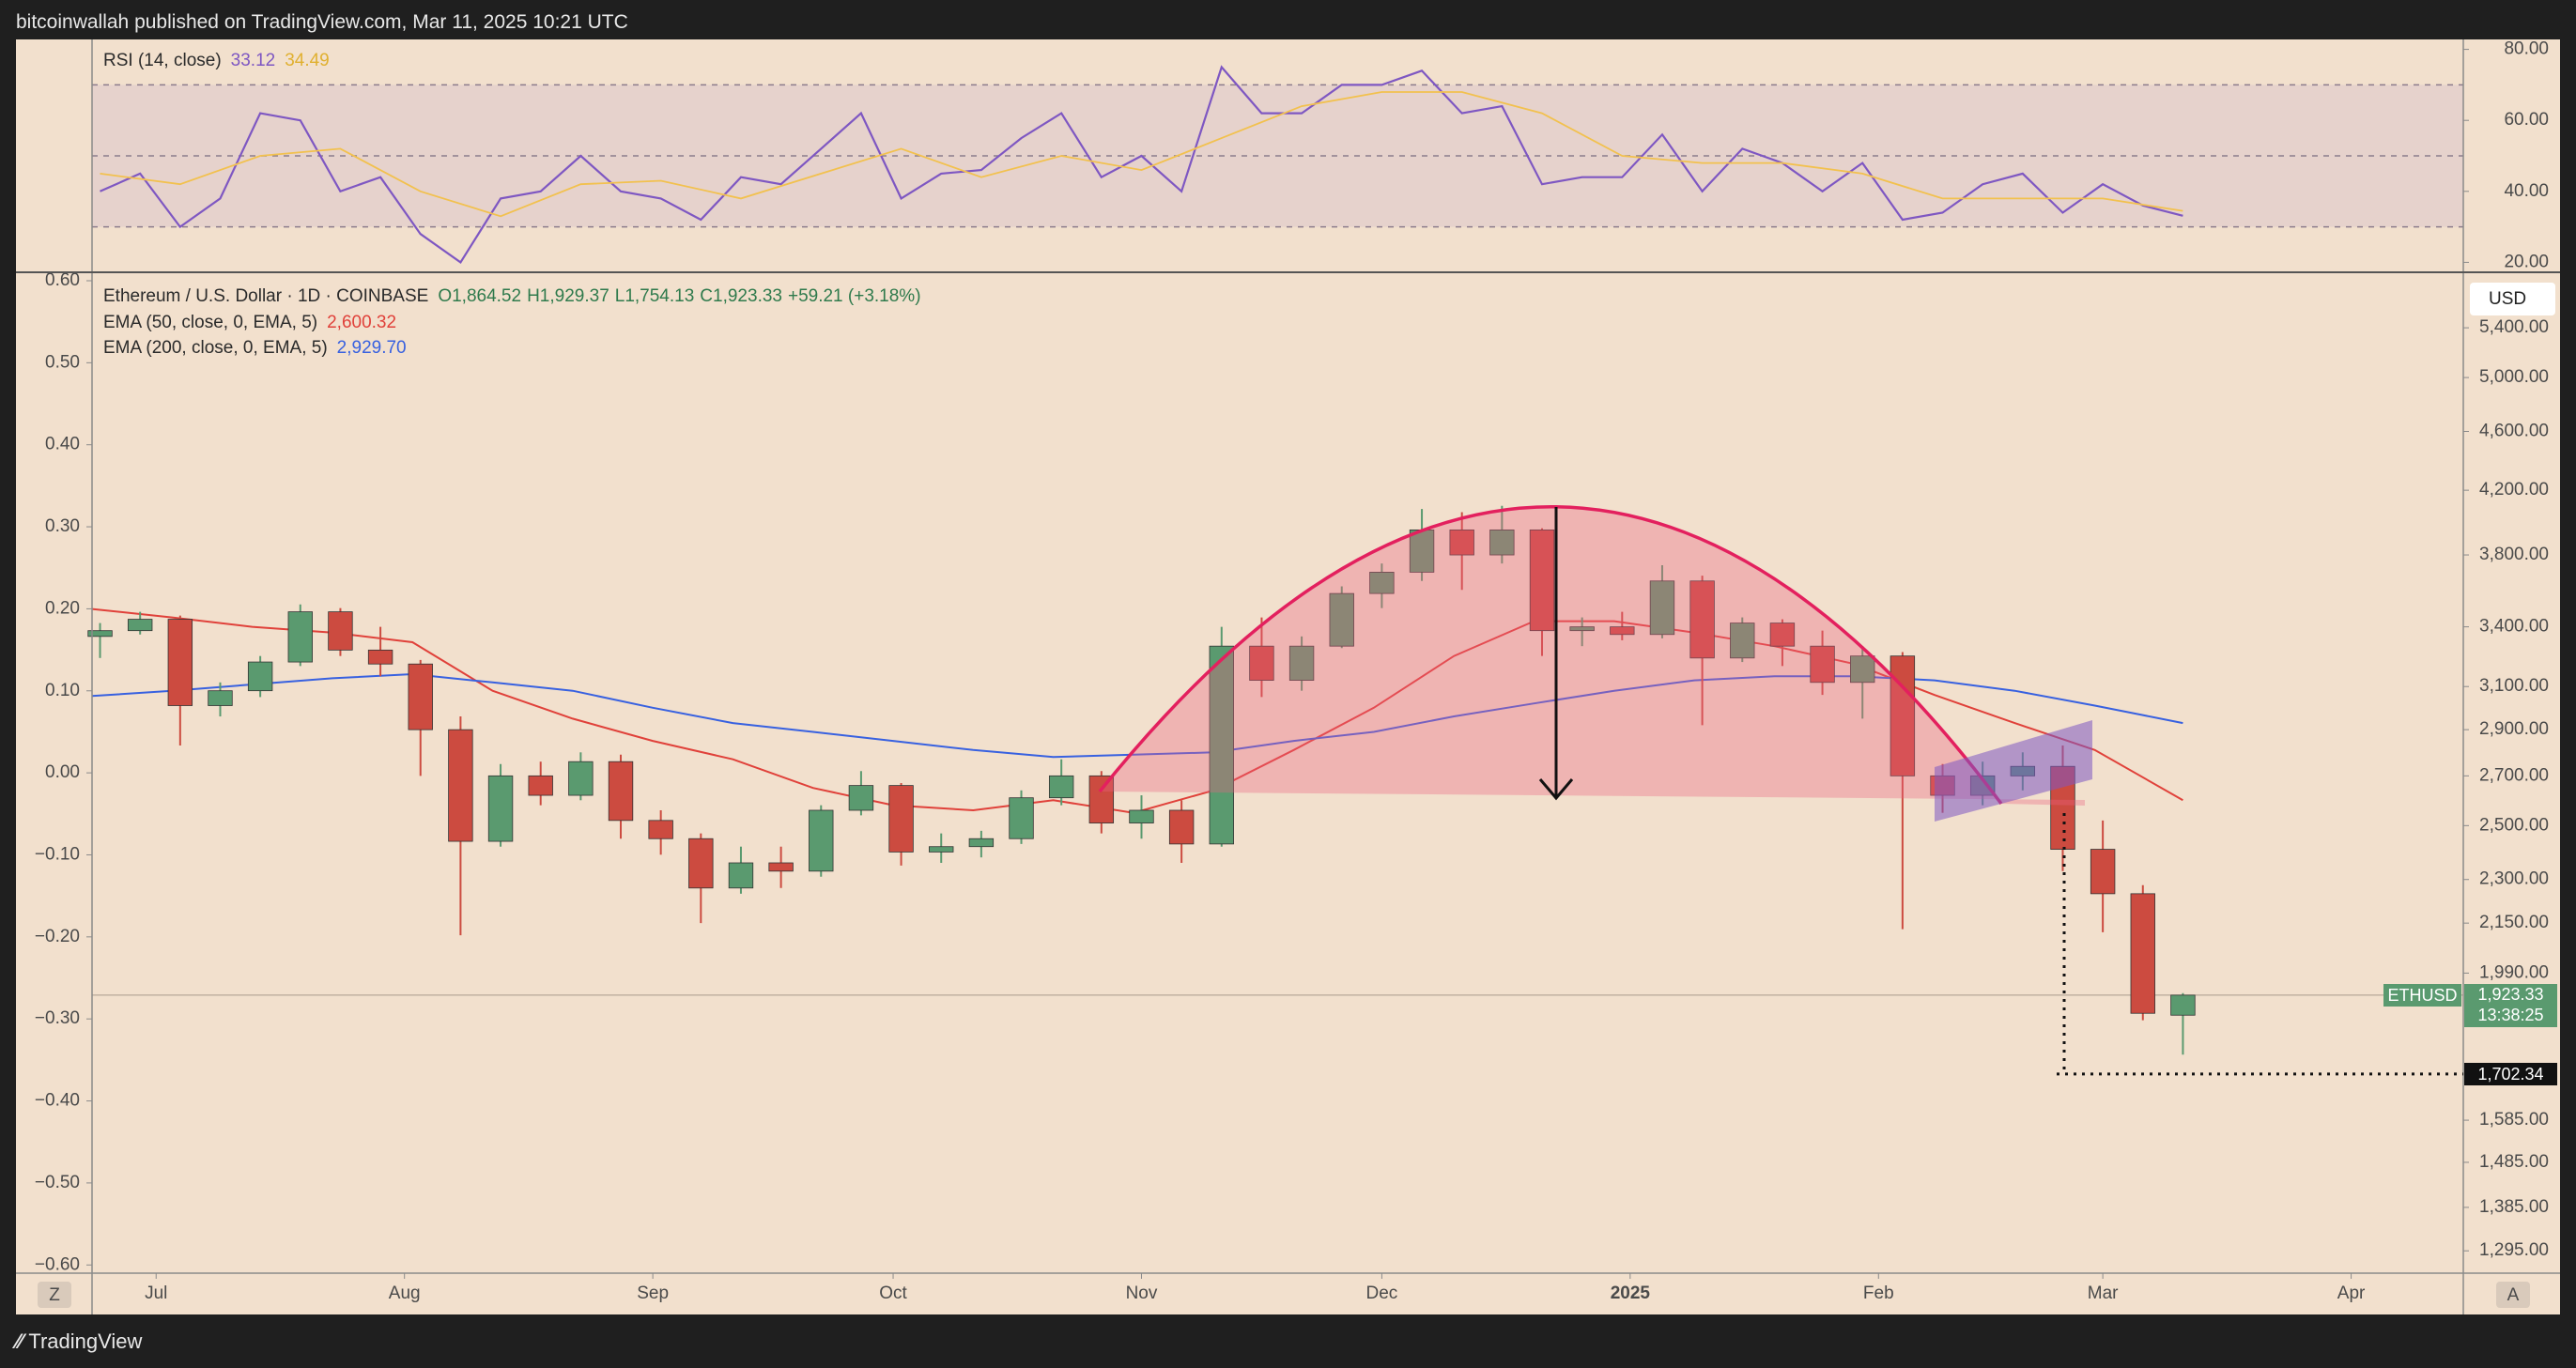 The height and width of the screenshot is (1368, 2576). I want to click on ema50-name: EMA (50, close, 0, EMA, 5), so click(210, 323).